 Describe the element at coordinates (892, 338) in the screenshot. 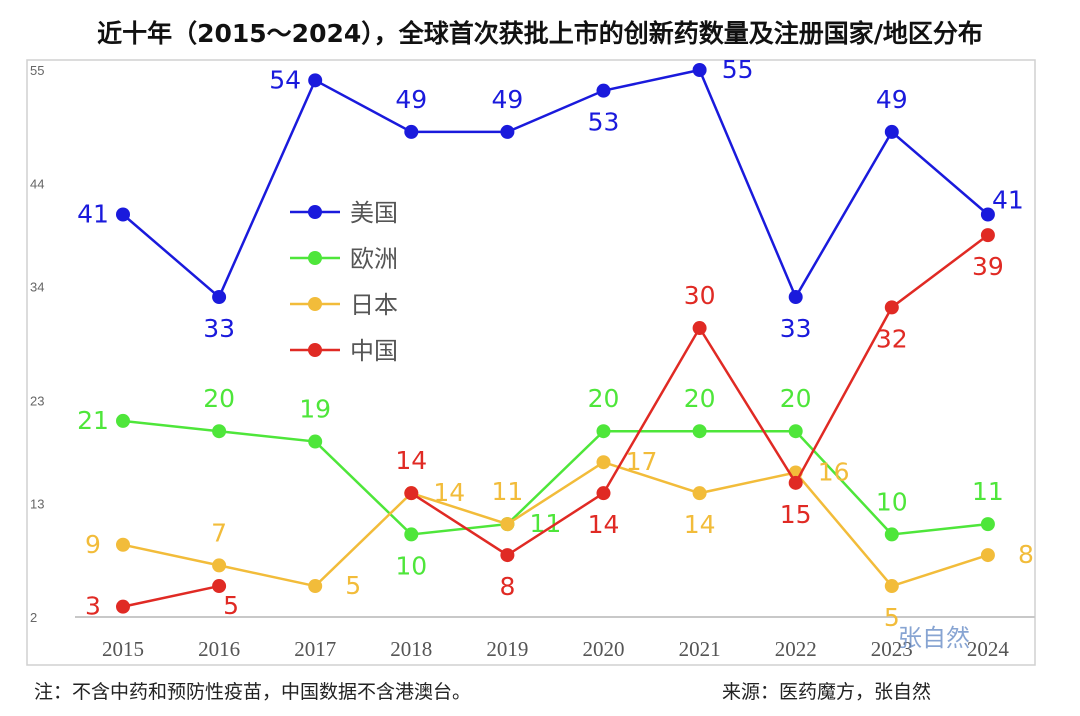

I see `data-label: 32` at that location.